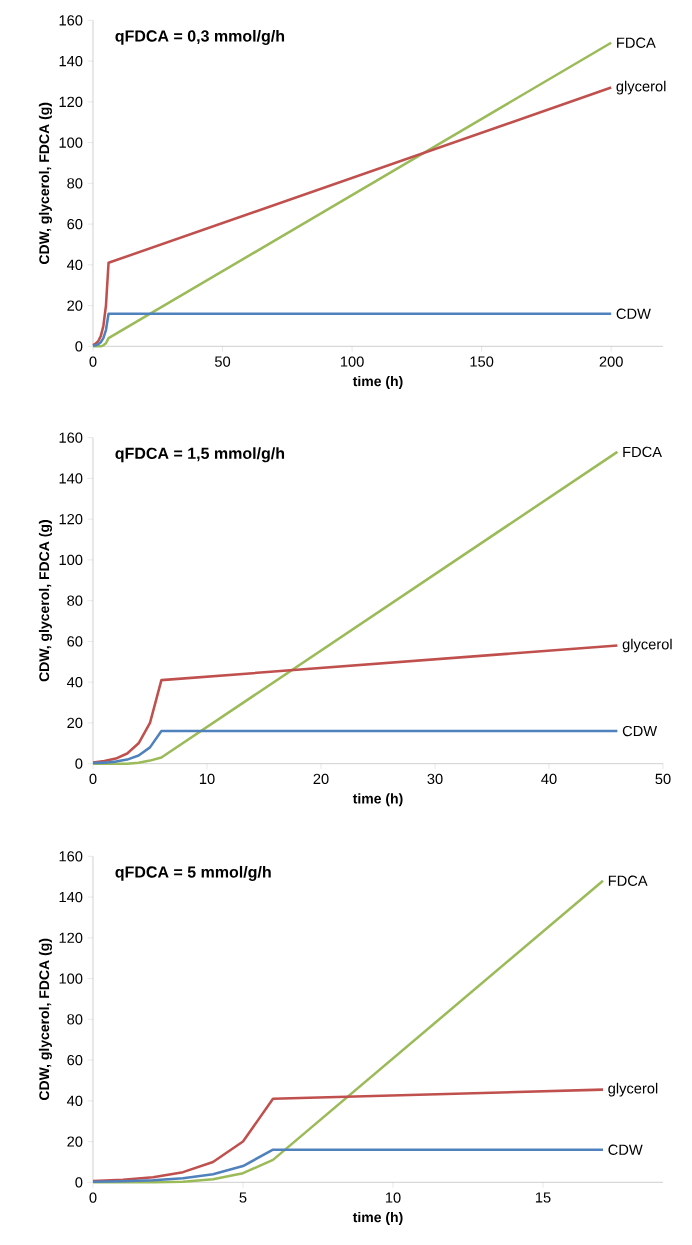  What do you see at coordinates (193, 873) in the screenshot?
I see `text: qFDCA = 5 mmol/g/h` at bounding box center [193, 873].